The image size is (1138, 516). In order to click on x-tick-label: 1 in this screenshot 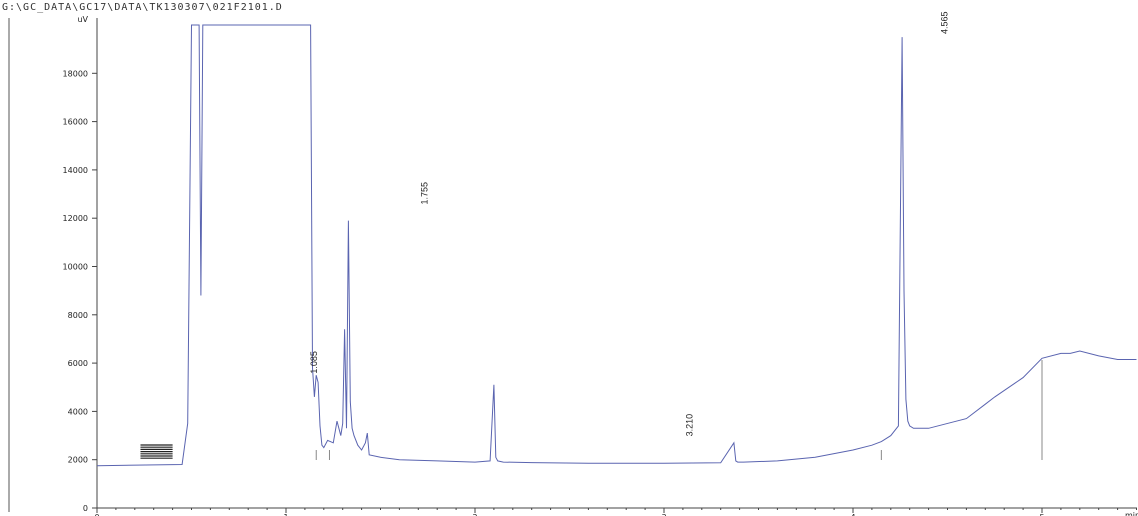, I will do `click(285, 514)`.